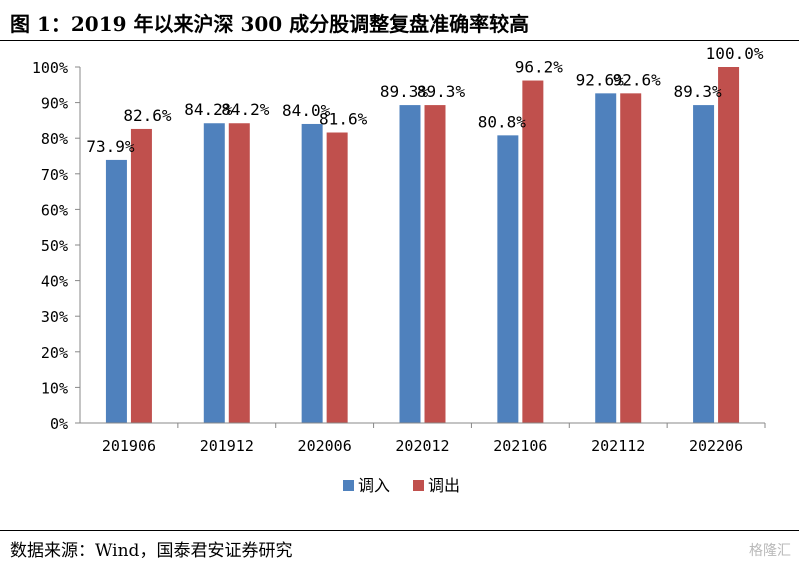  What do you see at coordinates (54, 388) in the screenshot?
I see `y-tick-label: 10%` at bounding box center [54, 388].